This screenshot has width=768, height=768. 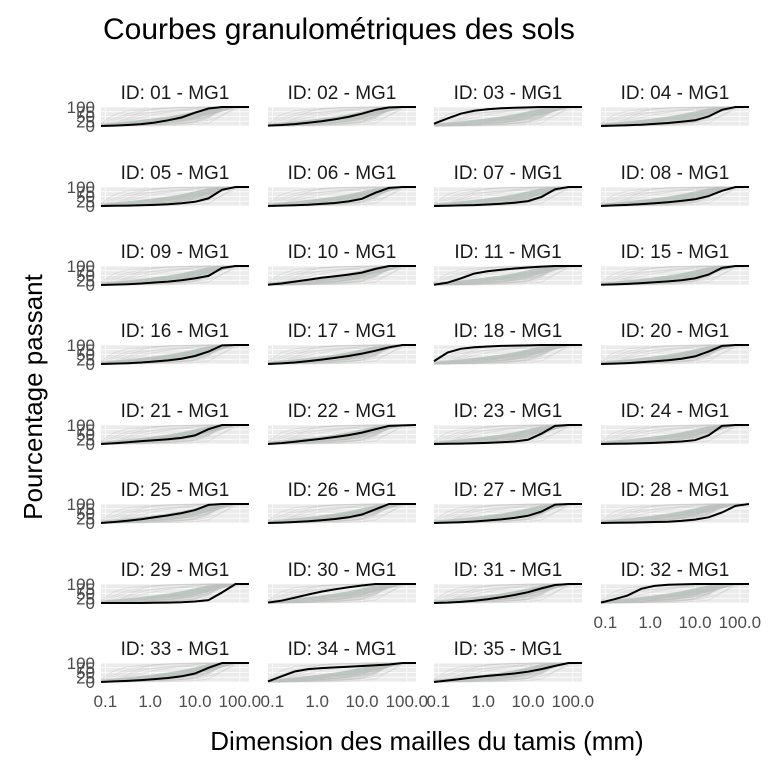 I want to click on facet-strip-label: ID: 16 - MG1, so click(x=175, y=331).